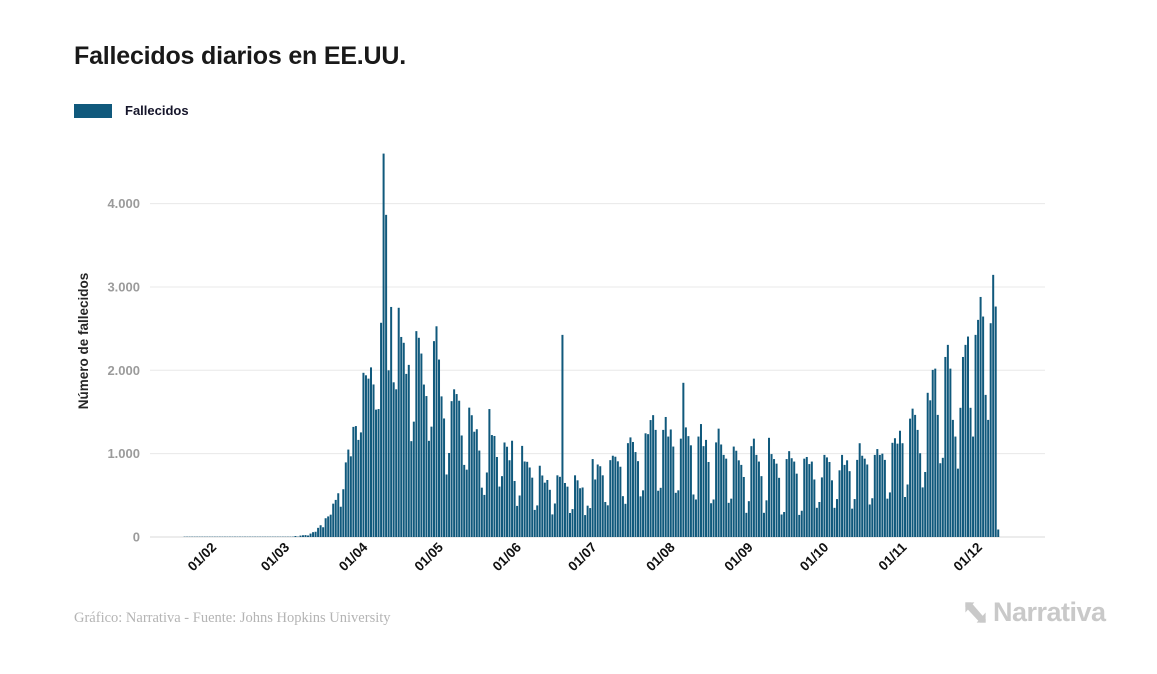 This screenshot has height=674, width=1157. I want to click on x-tick-label: 01/04, so click(353, 556).